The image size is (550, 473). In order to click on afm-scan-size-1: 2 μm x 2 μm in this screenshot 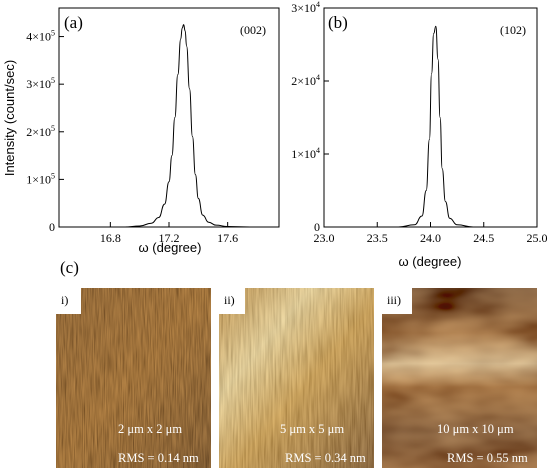, I will do `click(150, 429)`.